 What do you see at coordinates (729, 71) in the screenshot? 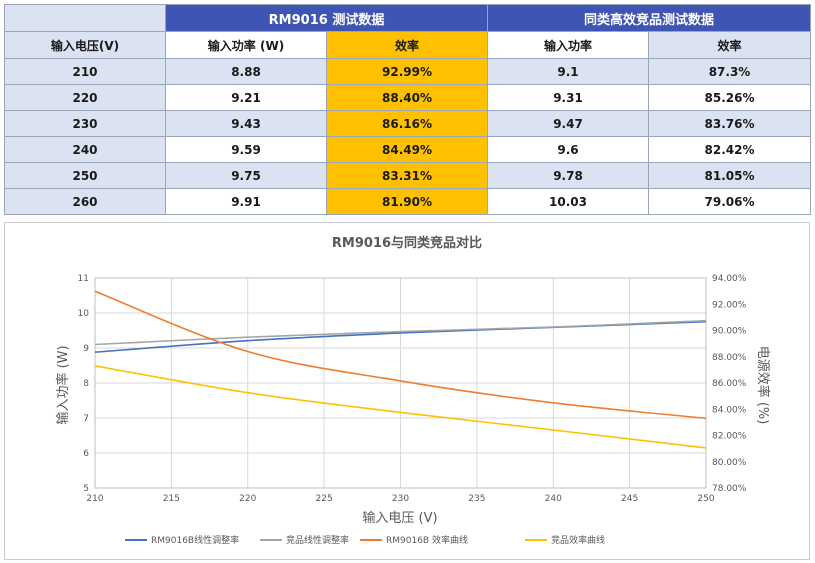
I see `cell-comp-efficiency: 87.3%` at bounding box center [729, 71].